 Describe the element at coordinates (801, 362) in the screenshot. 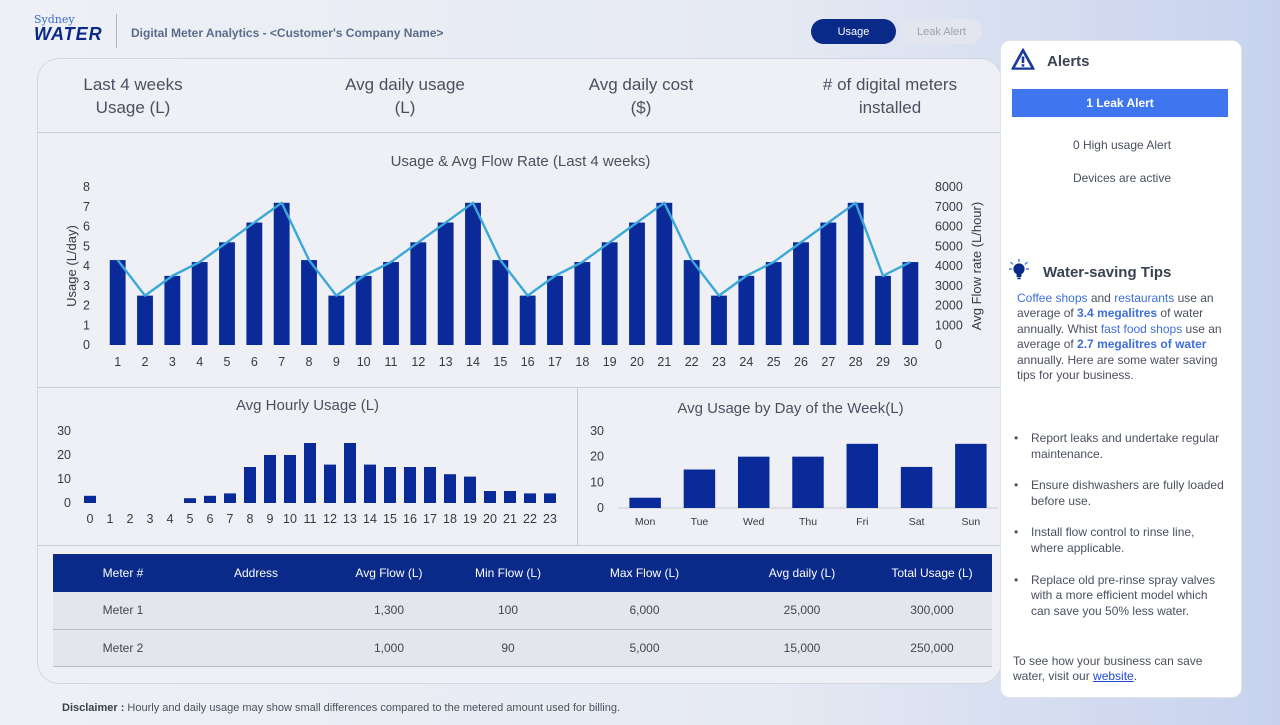

I see `x-tick-label: 26` at that location.